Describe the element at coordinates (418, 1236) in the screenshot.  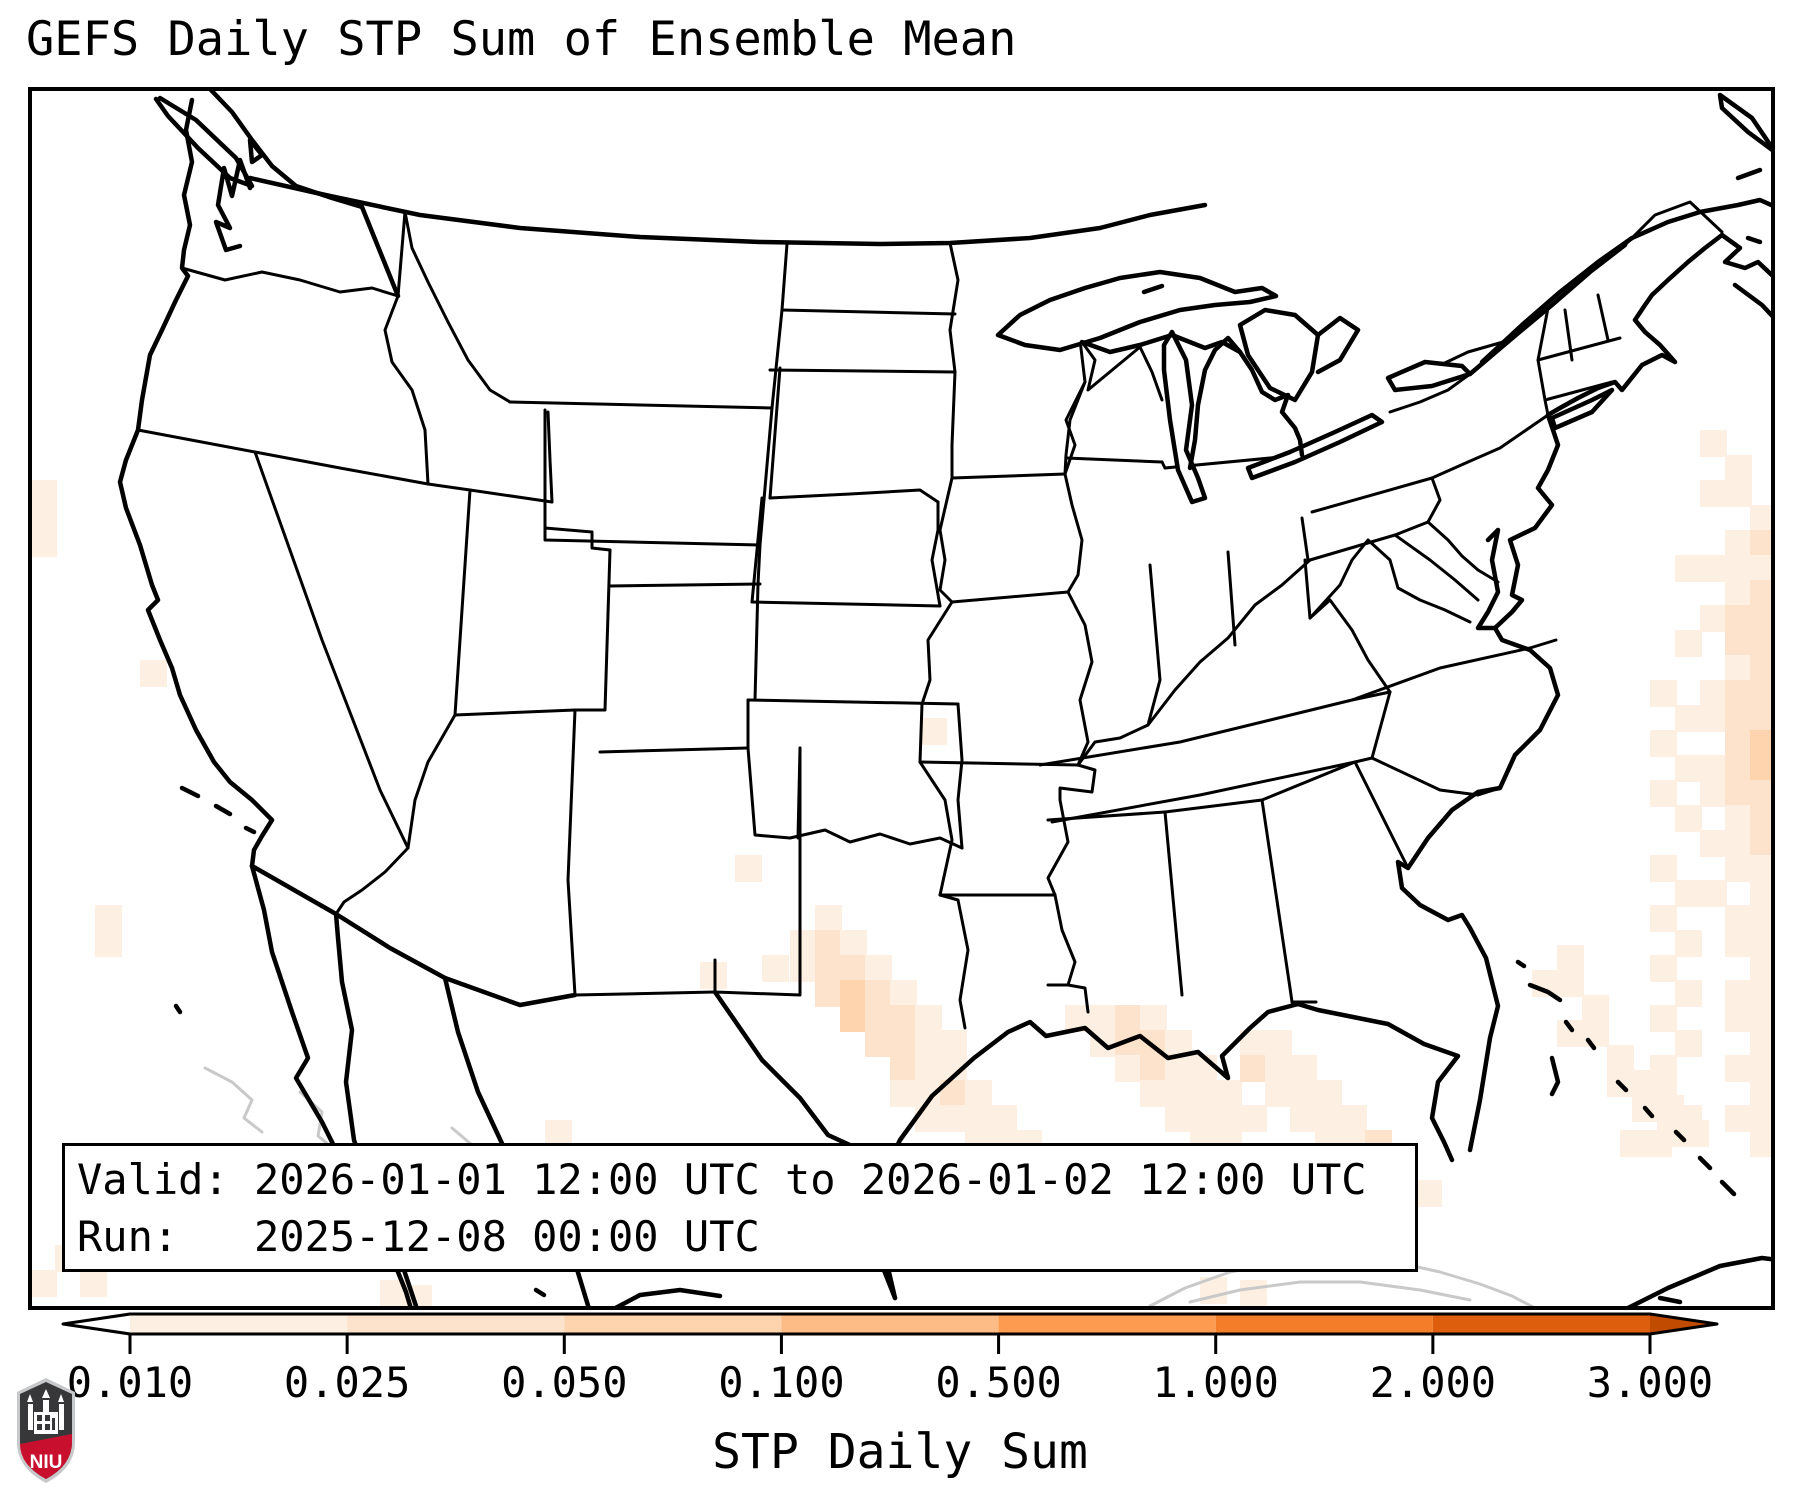
I see `run-line: Run: 2025-12-08 00:00 UTC` at that location.